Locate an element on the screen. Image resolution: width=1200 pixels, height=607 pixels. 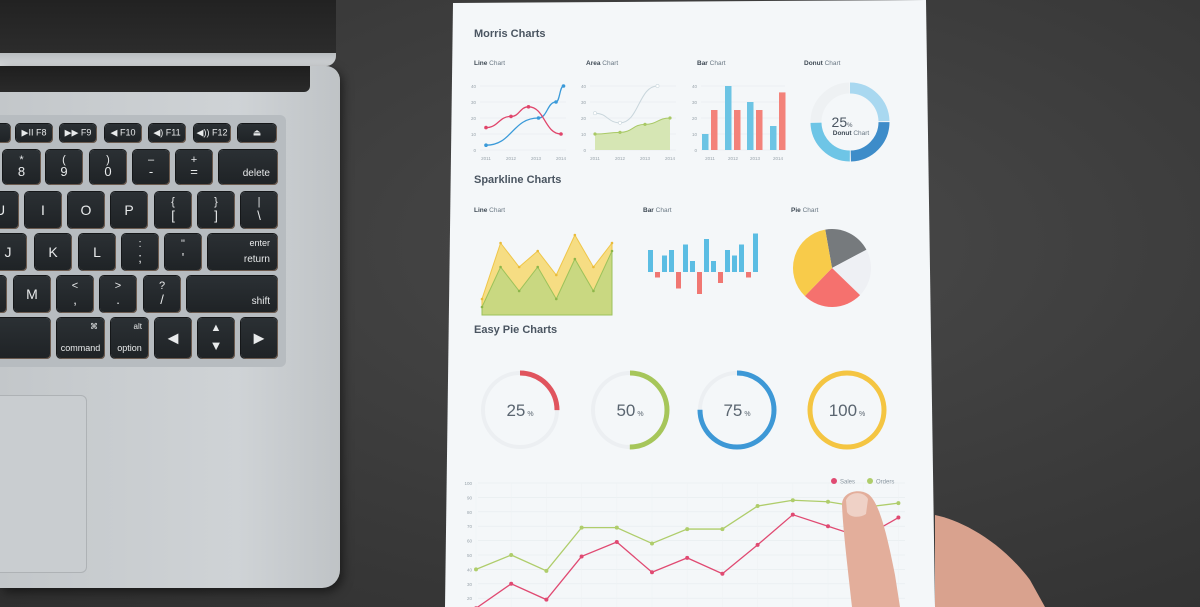
key: alt option is located at coordinates (129, 338).